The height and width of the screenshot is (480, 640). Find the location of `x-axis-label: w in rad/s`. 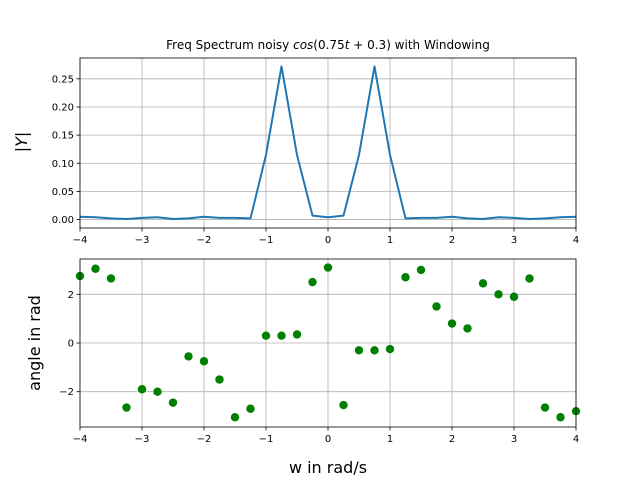

x-axis-label: w in rad/s is located at coordinates (328, 467).